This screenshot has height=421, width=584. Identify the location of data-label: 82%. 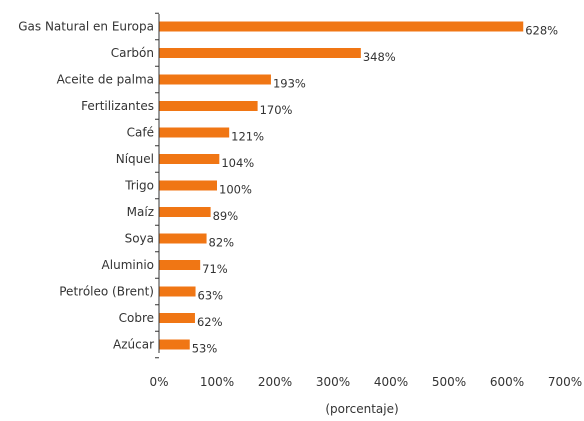
(222, 243).